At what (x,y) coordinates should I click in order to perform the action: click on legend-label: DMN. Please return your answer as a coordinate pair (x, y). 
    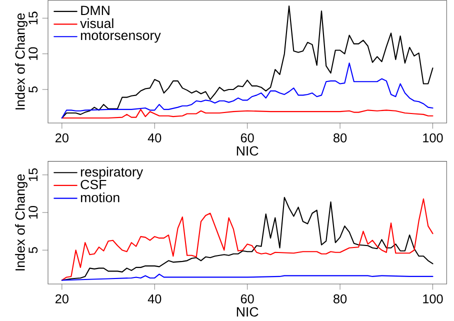
    Looking at the image, I should click on (95, 10).